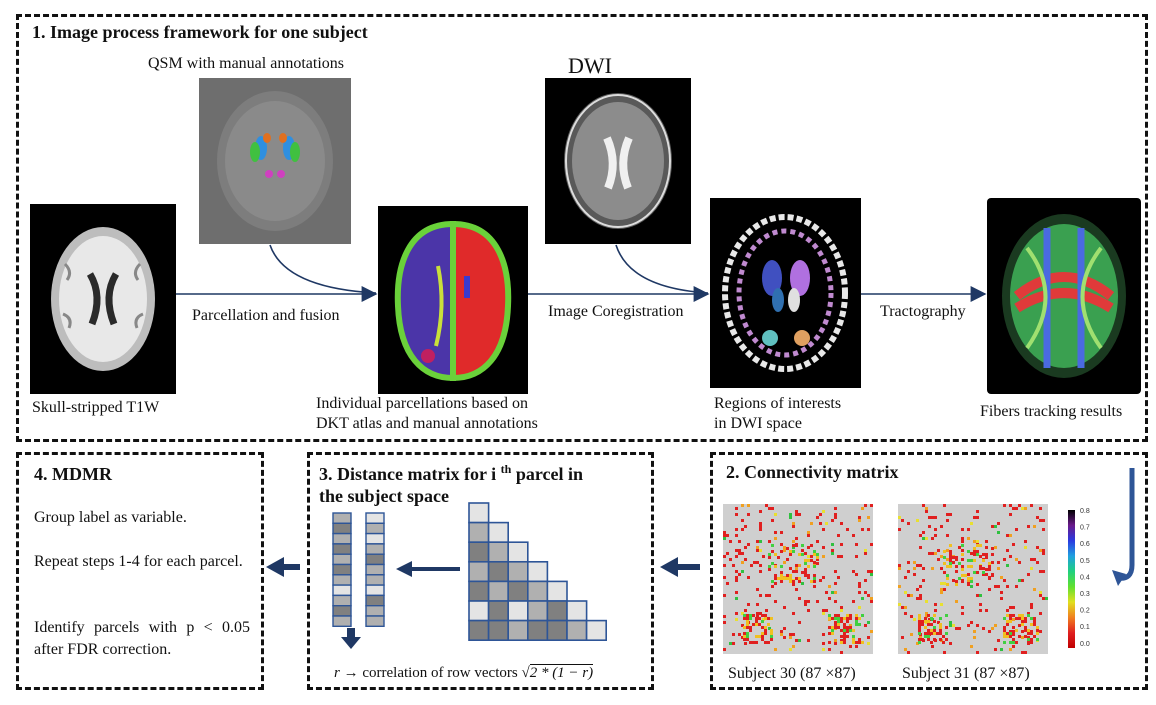  What do you see at coordinates (1085, 561) in the screenshot?
I see `colorbar-tick-label: 0.5` at bounding box center [1085, 561].